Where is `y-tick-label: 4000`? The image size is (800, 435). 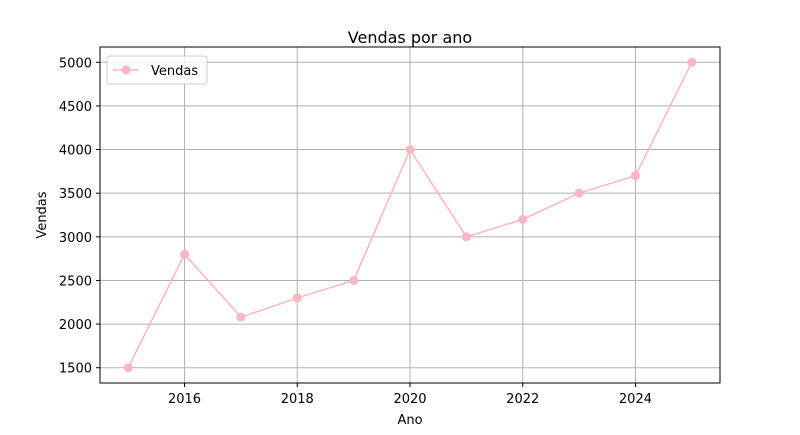 y-tick-label: 4000 is located at coordinates (75, 151).